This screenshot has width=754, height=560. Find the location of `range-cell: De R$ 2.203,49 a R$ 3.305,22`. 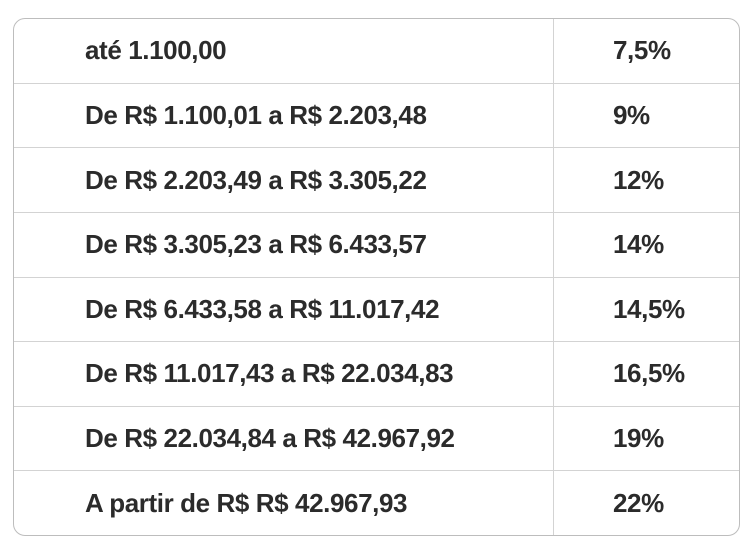

range-cell: De R$ 2.203,49 a R$ 3.305,22 is located at coordinates (284, 180).